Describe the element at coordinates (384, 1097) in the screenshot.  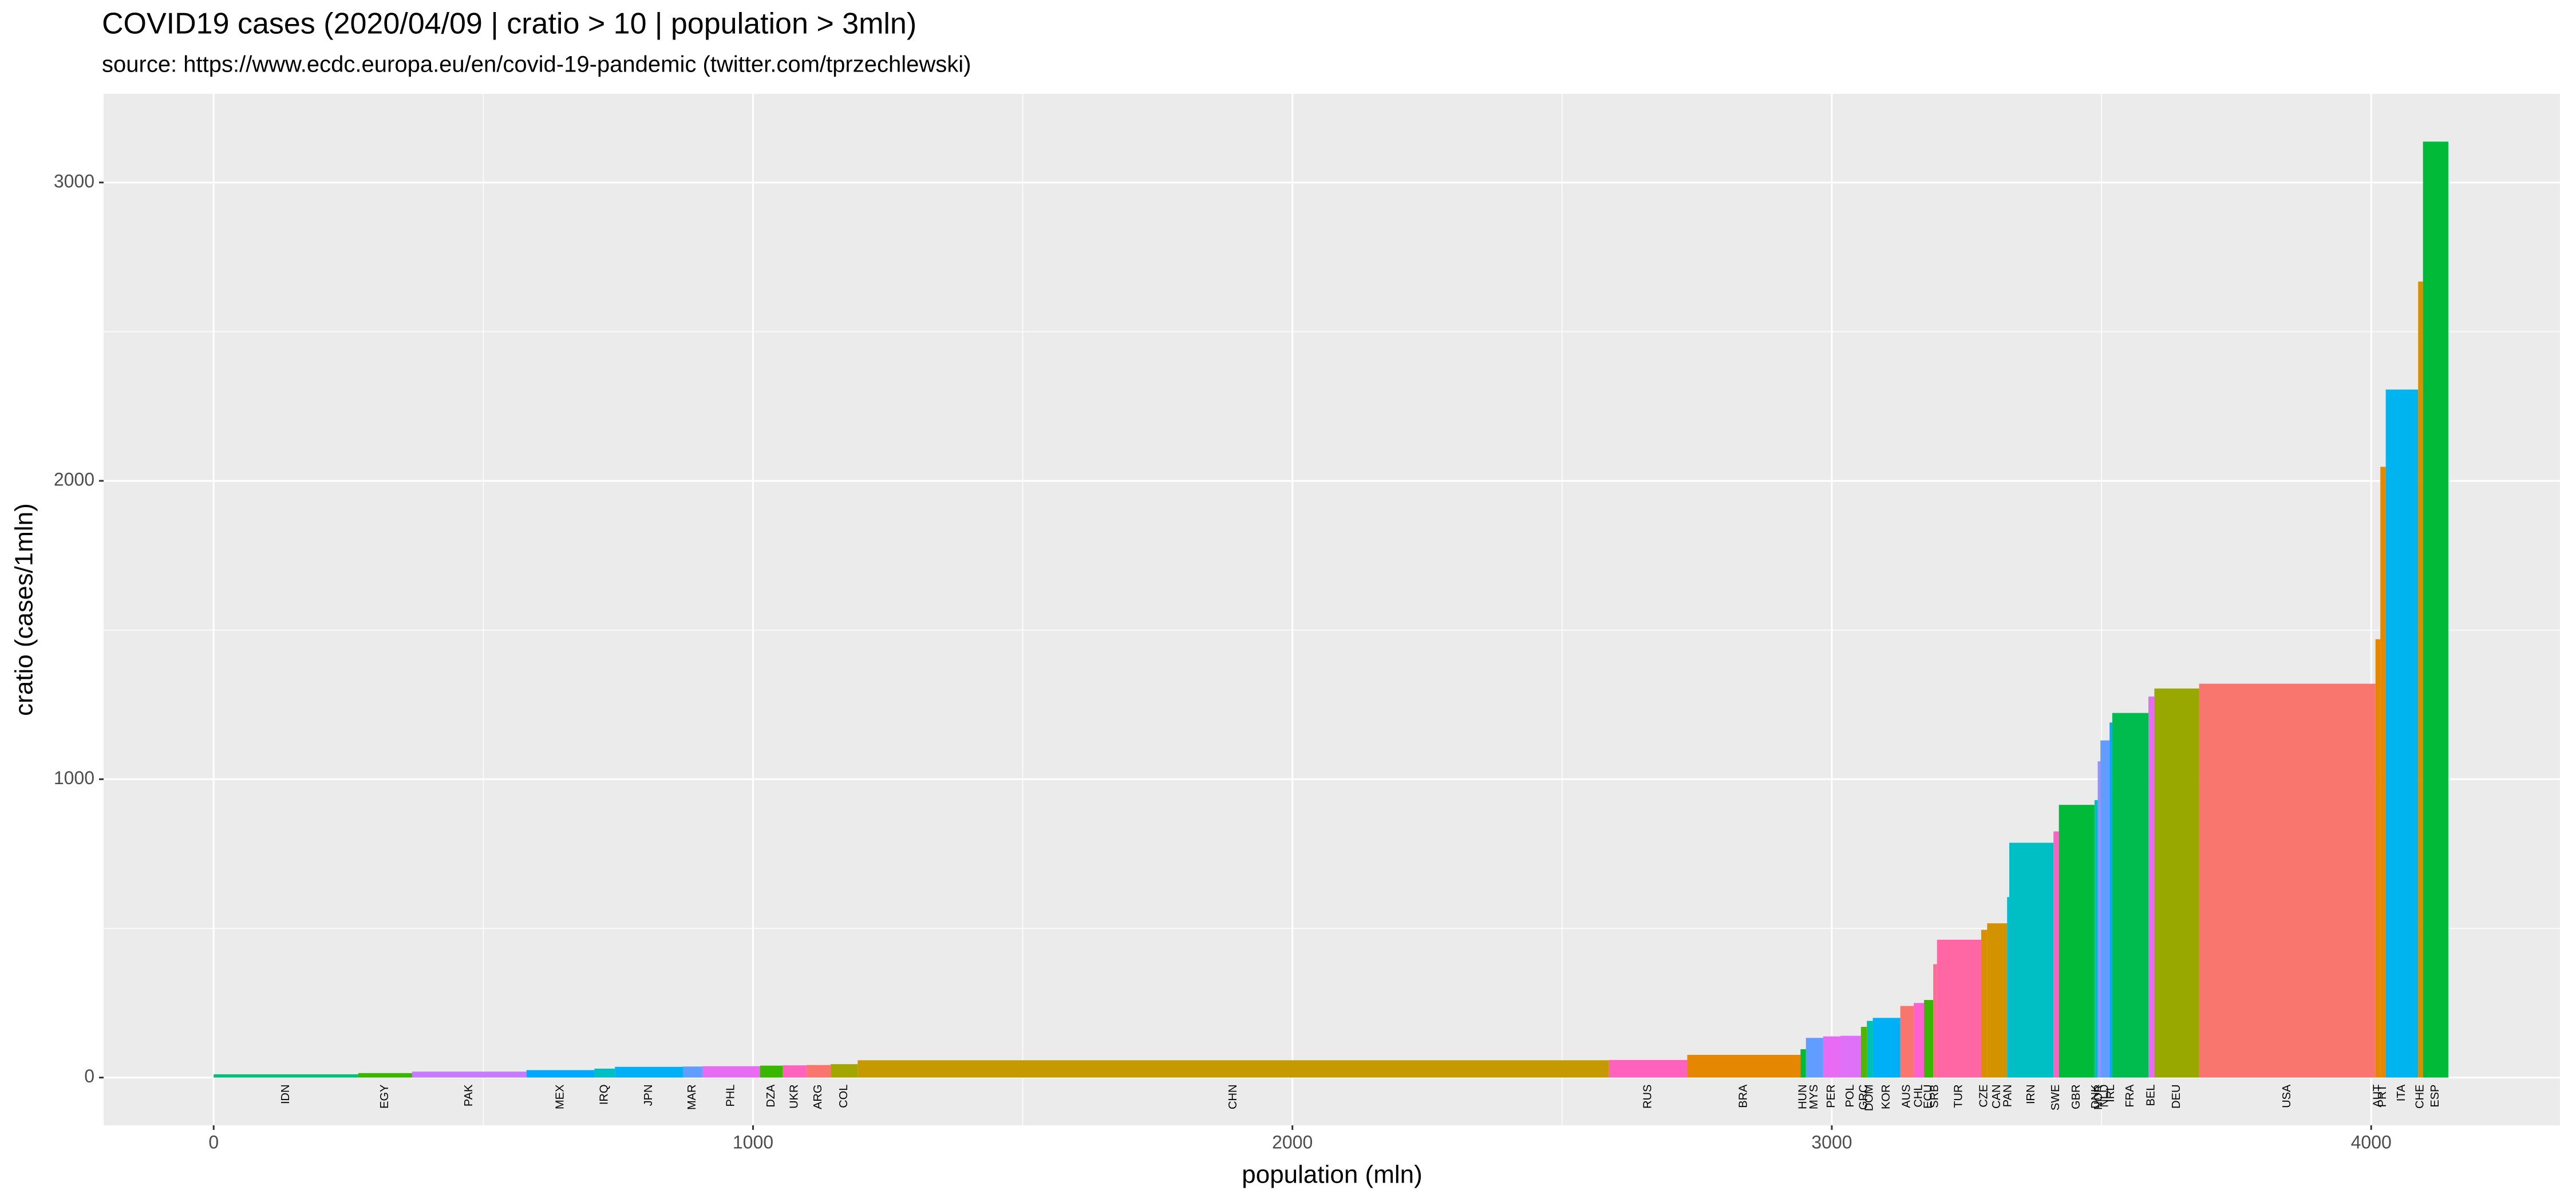
I see `bar-category-label: EGY` at that location.